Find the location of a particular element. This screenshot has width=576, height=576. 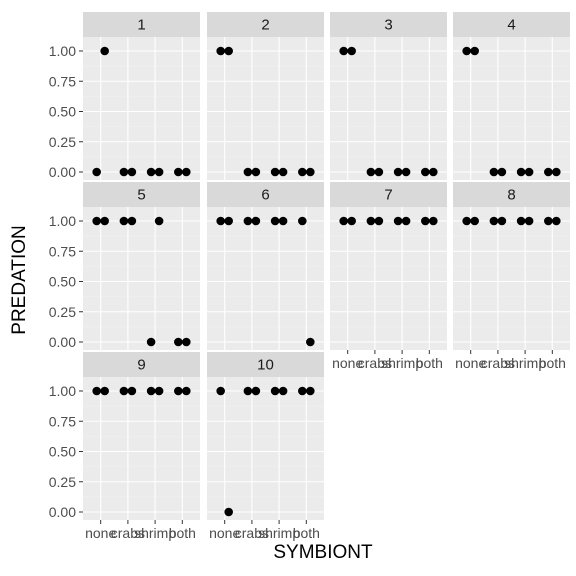

facet-strip-label: 9 is located at coordinates (141, 365).